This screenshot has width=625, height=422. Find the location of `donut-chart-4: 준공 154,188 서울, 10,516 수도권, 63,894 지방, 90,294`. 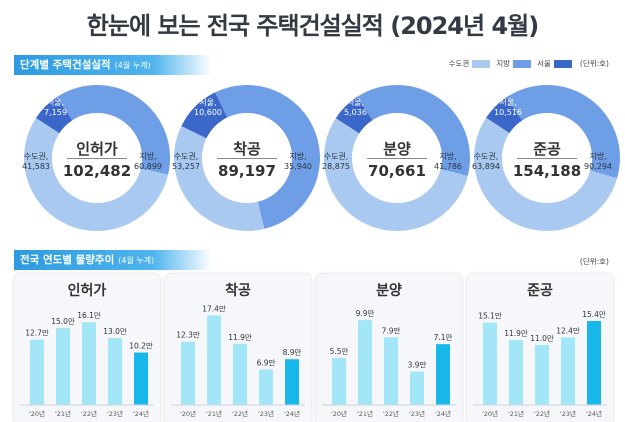

donut-chart-4: 준공 154,188 서울, 10,516 수도권, 63,894 지방, 90,294 is located at coordinates (547, 156).